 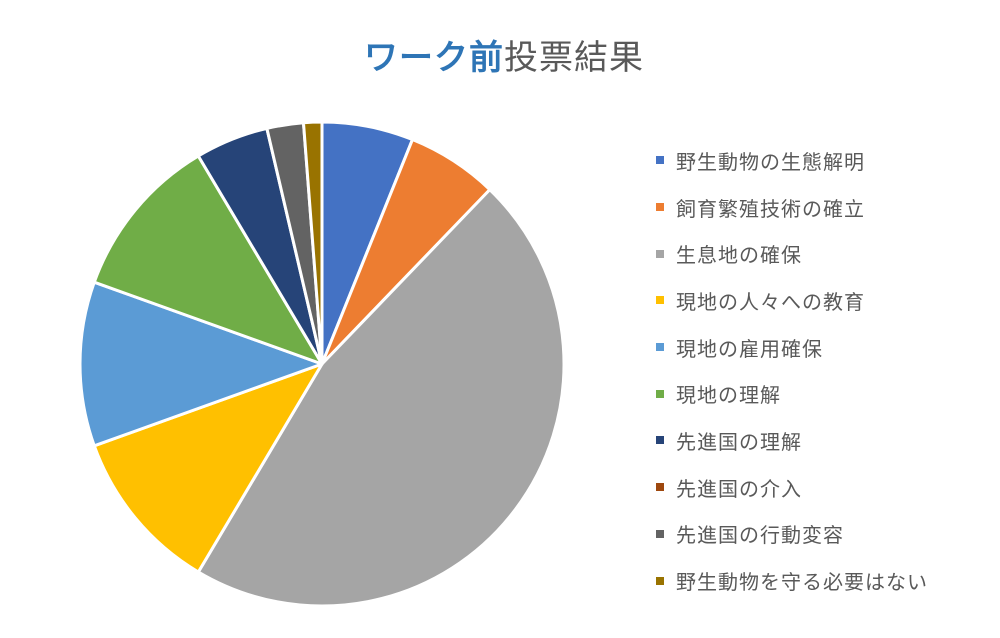 I want to click on legend-label: 先進国の行動変容, so click(x=760, y=535).